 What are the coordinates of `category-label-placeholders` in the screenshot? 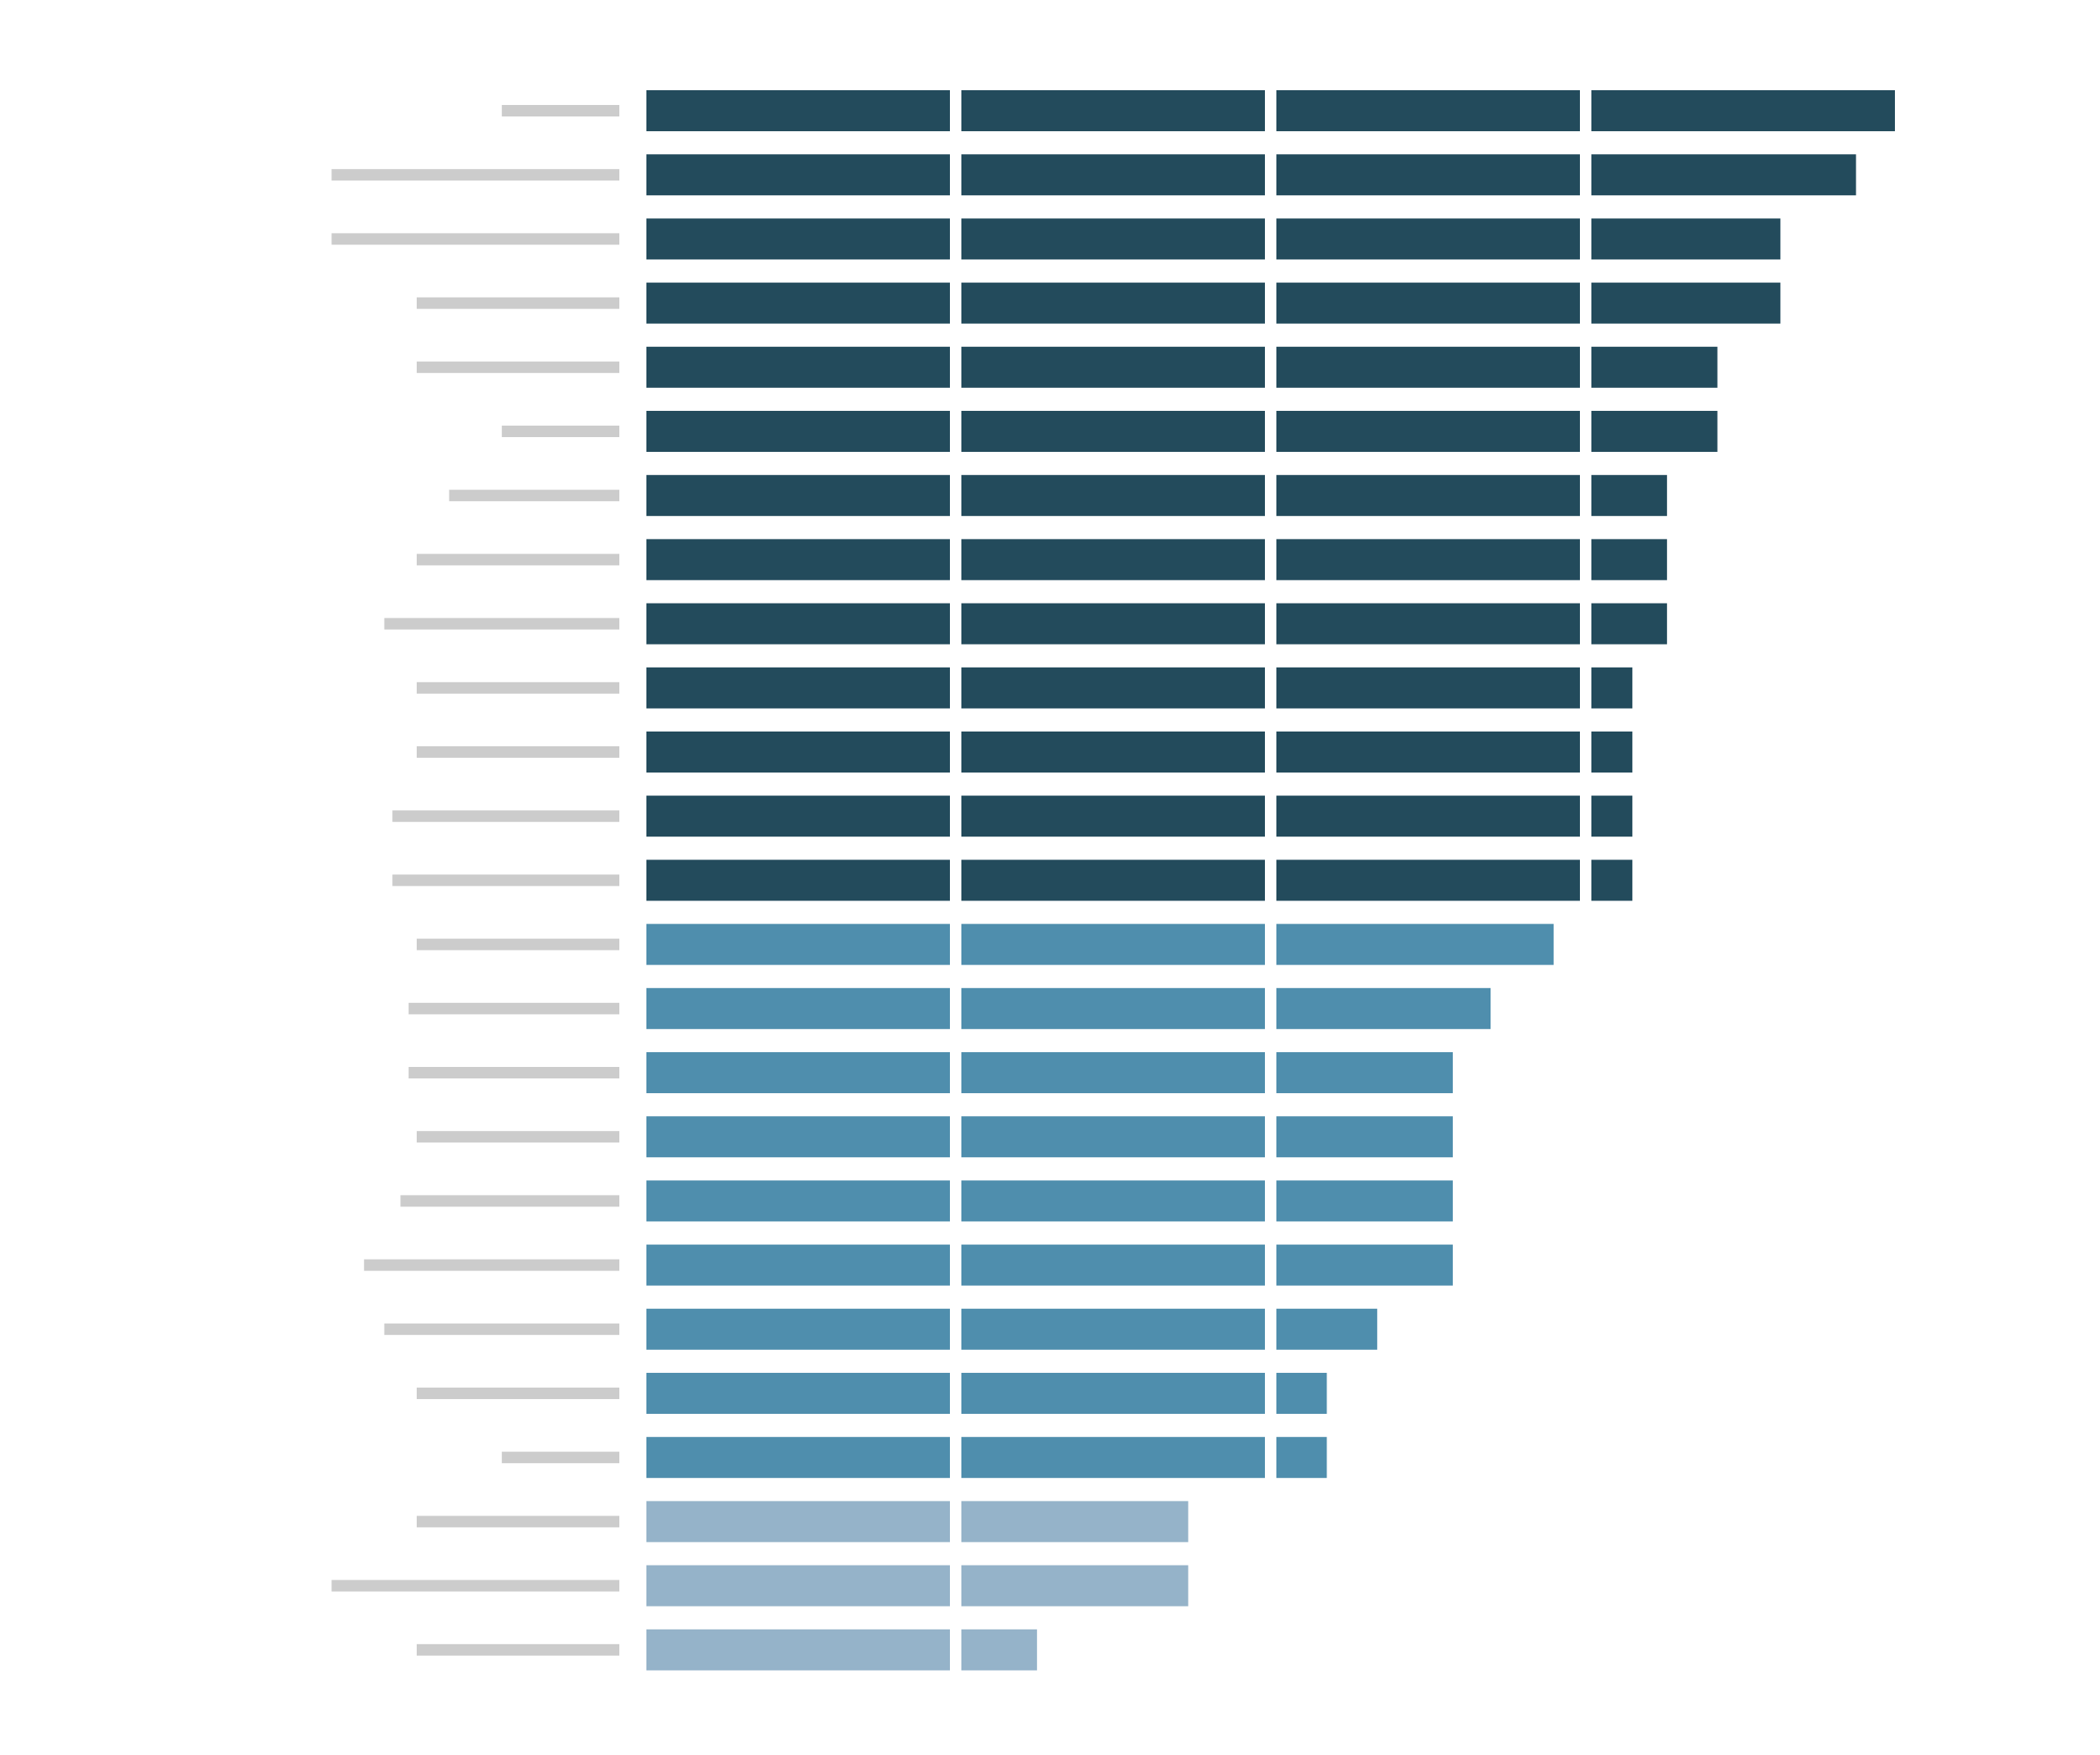 It's located at (475, 880).